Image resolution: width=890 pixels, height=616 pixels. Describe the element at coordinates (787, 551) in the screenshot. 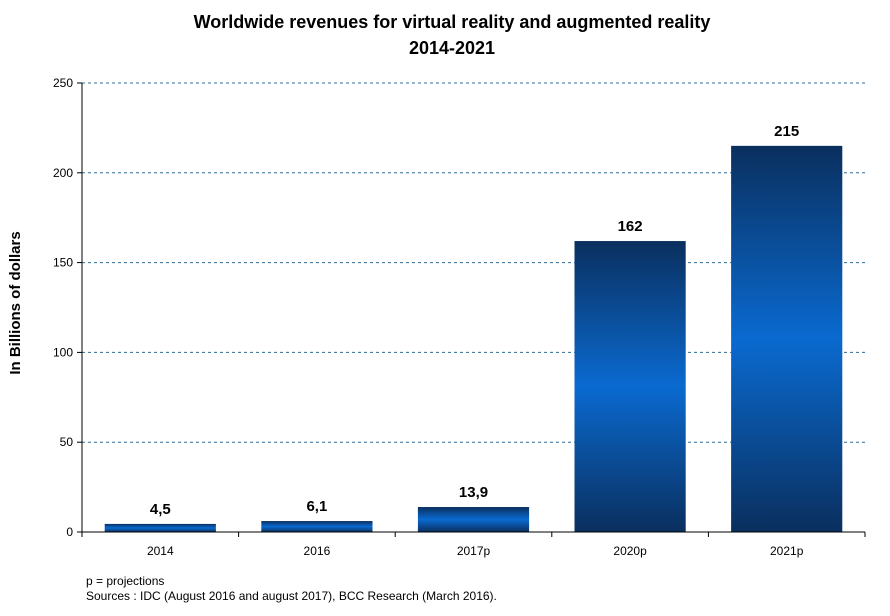

I see `x-tick-label: 2021p` at that location.